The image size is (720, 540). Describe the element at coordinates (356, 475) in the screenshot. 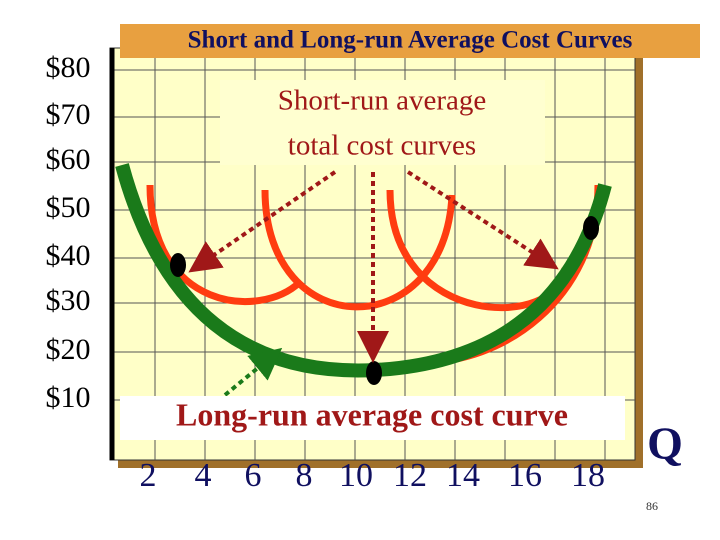

I see `x-tick-label: 10` at that location.